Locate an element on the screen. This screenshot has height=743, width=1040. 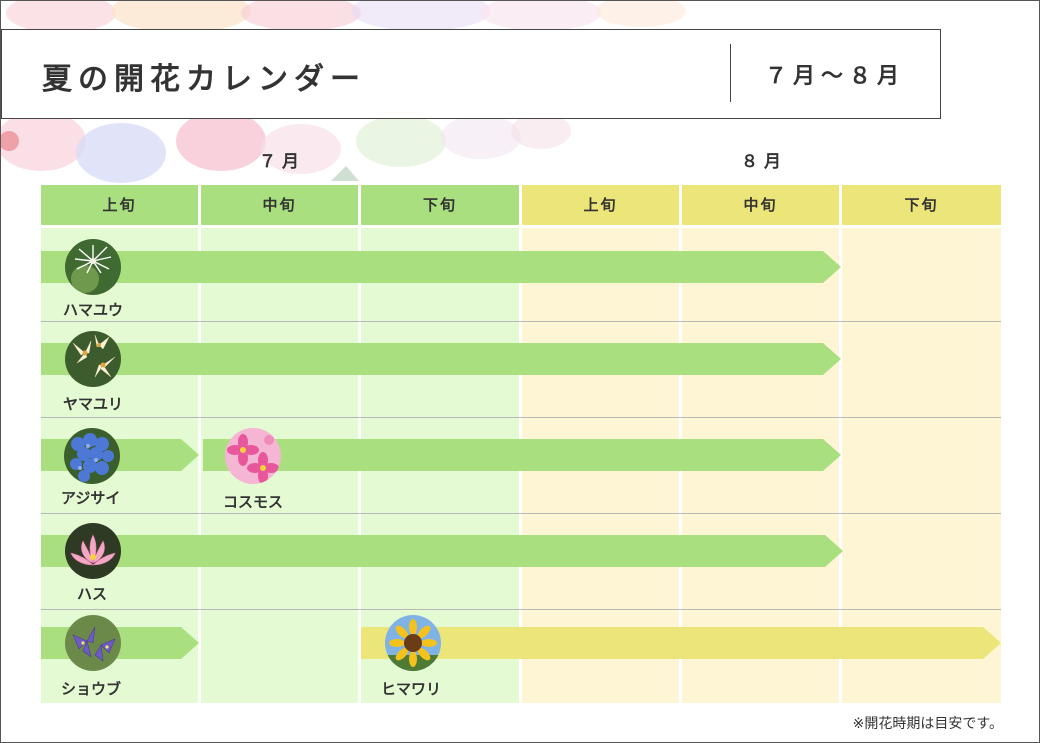
month-label-august: ８月 is located at coordinates (764, 162).